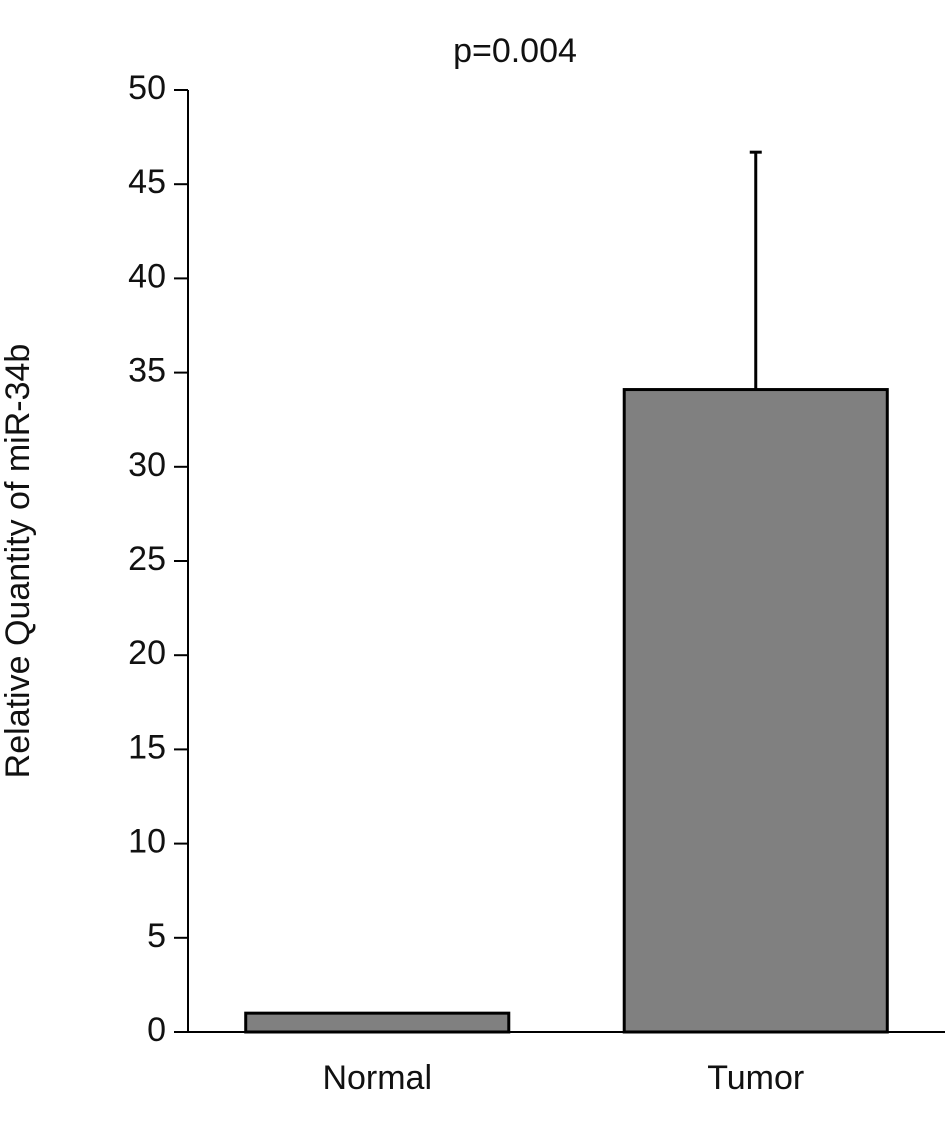  Describe the element at coordinates (377, 1078) in the screenshot. I see `x-tick-label: Normal` at that location.